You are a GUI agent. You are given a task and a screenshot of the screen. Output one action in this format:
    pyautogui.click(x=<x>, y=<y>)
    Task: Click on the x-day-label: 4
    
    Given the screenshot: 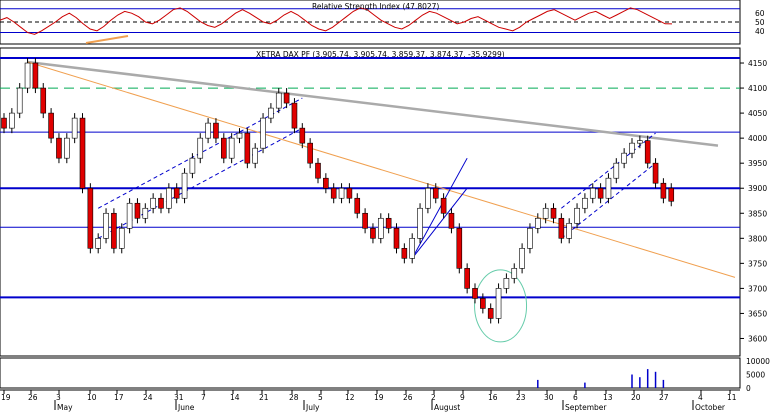 What is the action you would take?
    pyautogui.click(x=700, y=397)
    